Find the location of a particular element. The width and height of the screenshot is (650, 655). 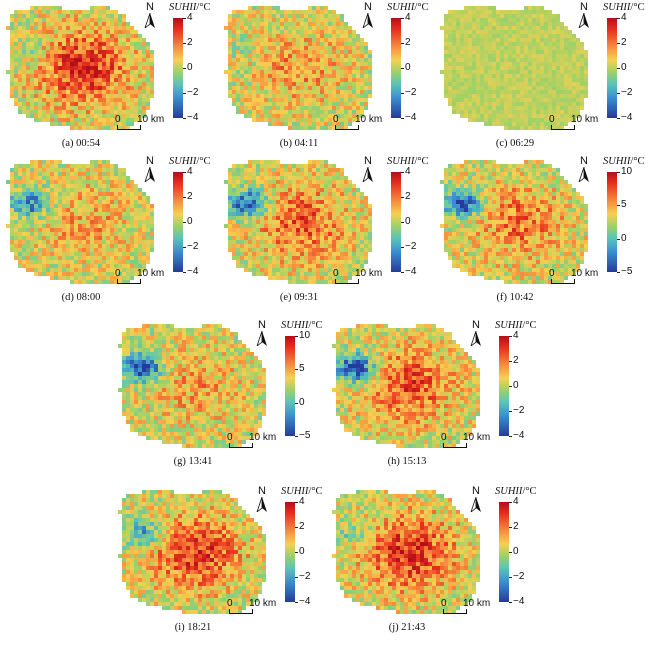

scale-line is located at coordinates (129, 127).